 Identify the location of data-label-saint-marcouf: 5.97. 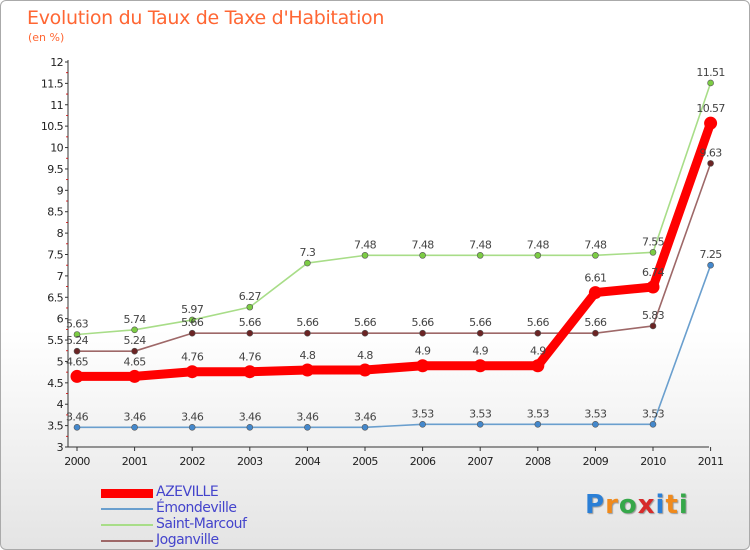
(192, 309).